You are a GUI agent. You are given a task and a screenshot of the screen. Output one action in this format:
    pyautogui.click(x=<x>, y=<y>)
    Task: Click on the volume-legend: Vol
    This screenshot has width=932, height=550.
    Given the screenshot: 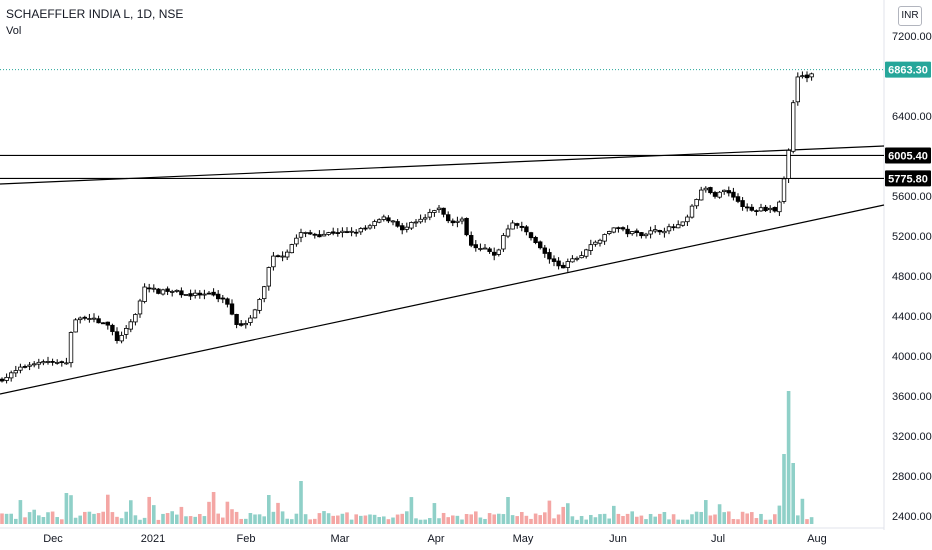 What is the action you would take?
    pyautogui.click(x=14, y=31)
    